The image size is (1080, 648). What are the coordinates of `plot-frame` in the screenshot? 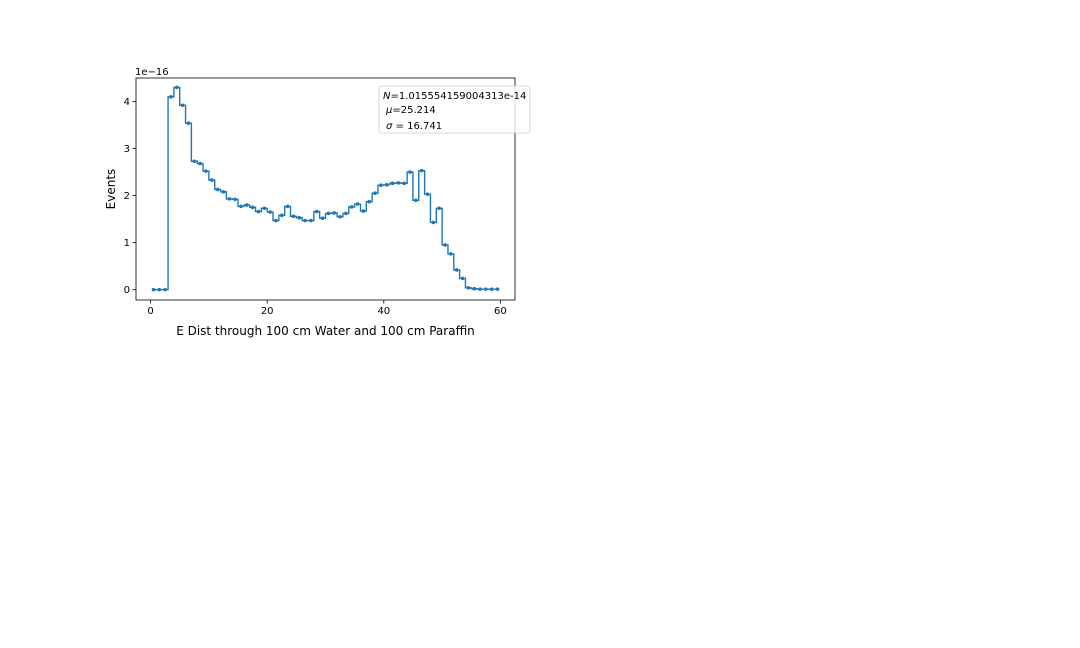 It's located at (325, 189).